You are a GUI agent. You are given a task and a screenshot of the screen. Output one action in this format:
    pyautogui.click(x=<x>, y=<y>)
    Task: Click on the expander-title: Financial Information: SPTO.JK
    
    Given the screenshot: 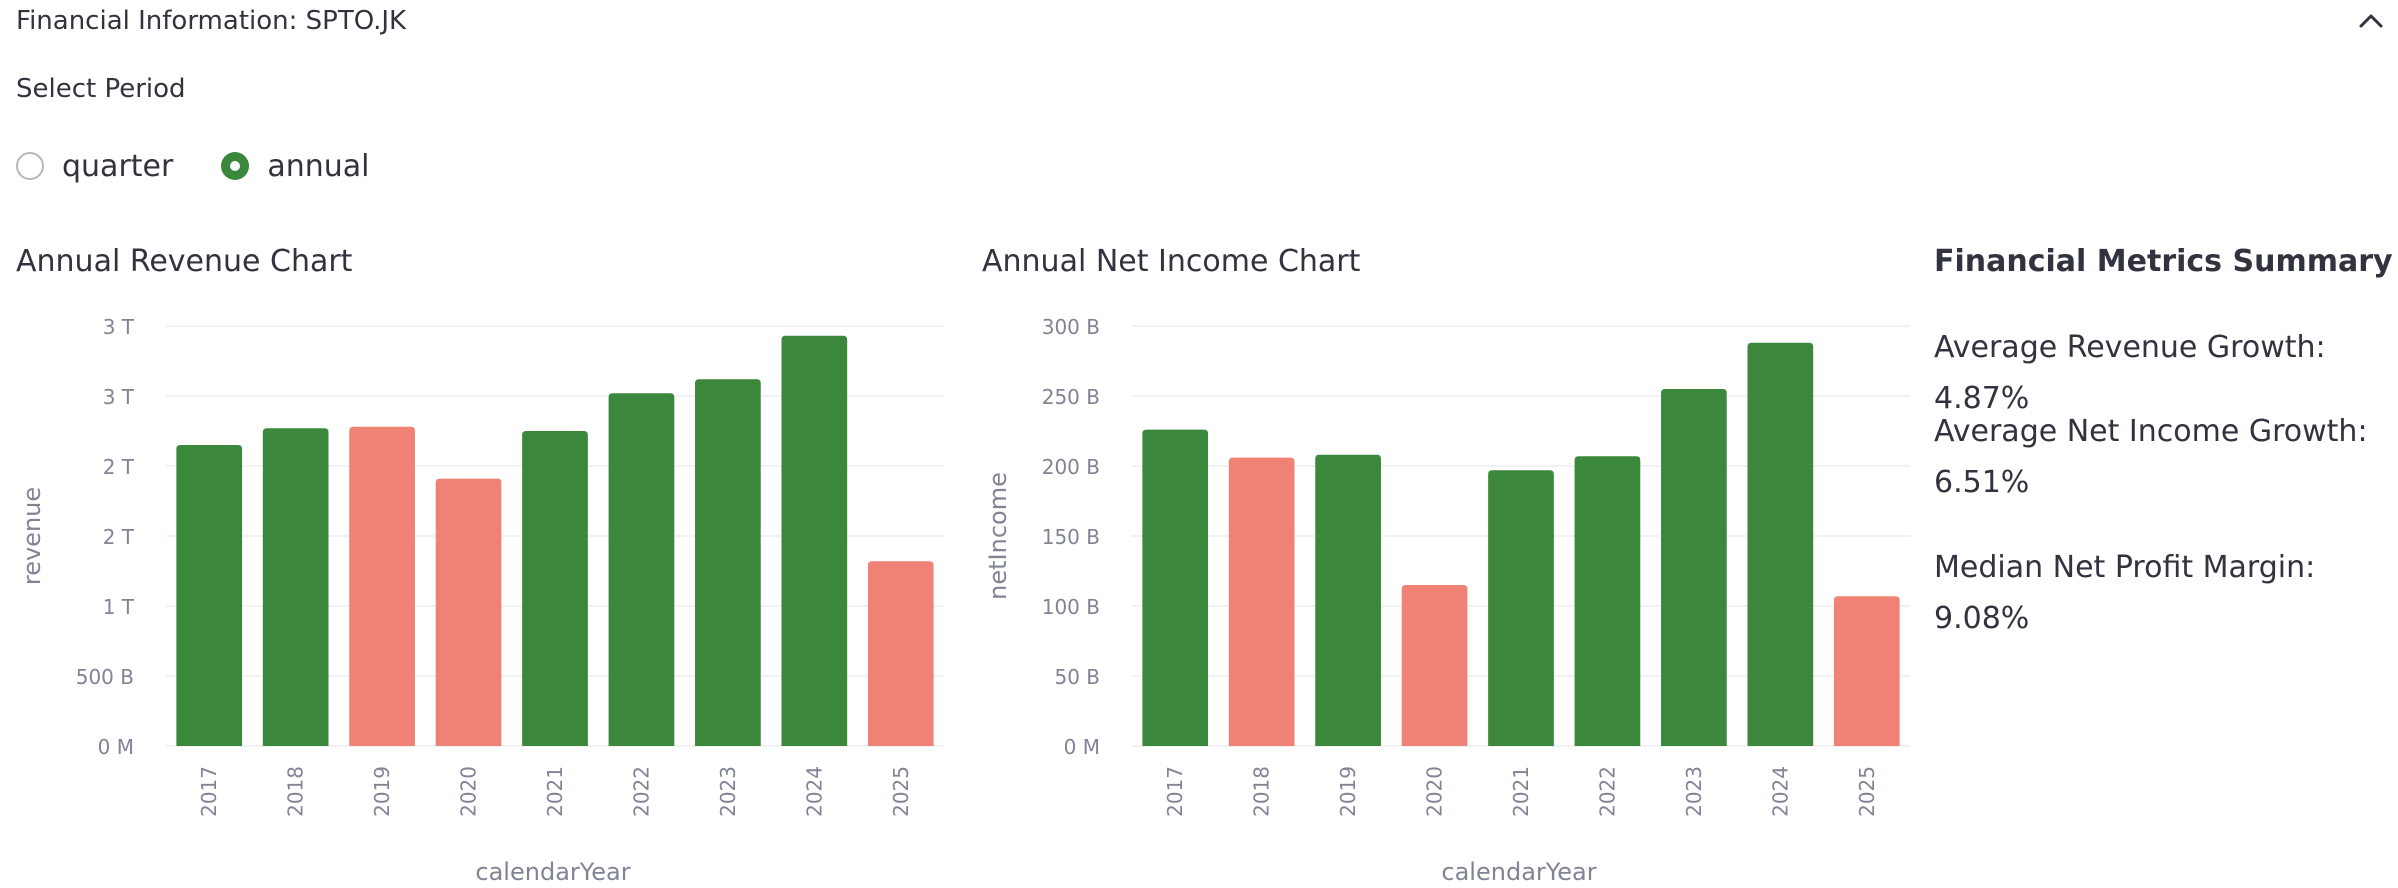 What is the action you would take?
    pyautogui.click(x=211, y=21)
    